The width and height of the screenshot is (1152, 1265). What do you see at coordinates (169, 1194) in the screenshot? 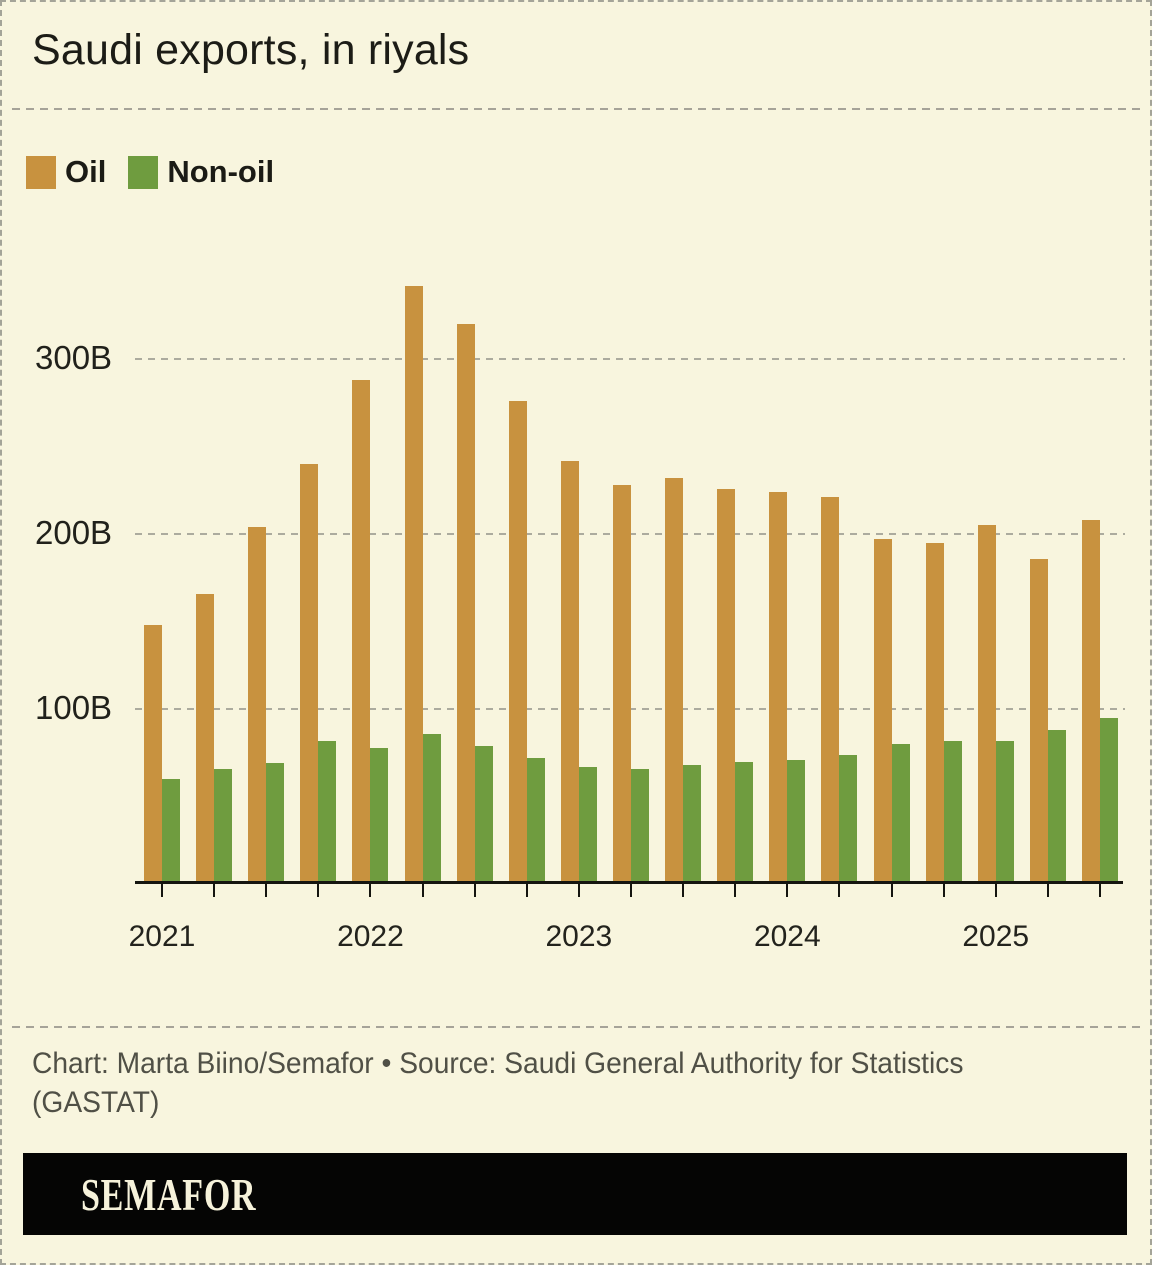
I see `semafor-logo: SEMAFOR` at bounding box center [169, 1194].